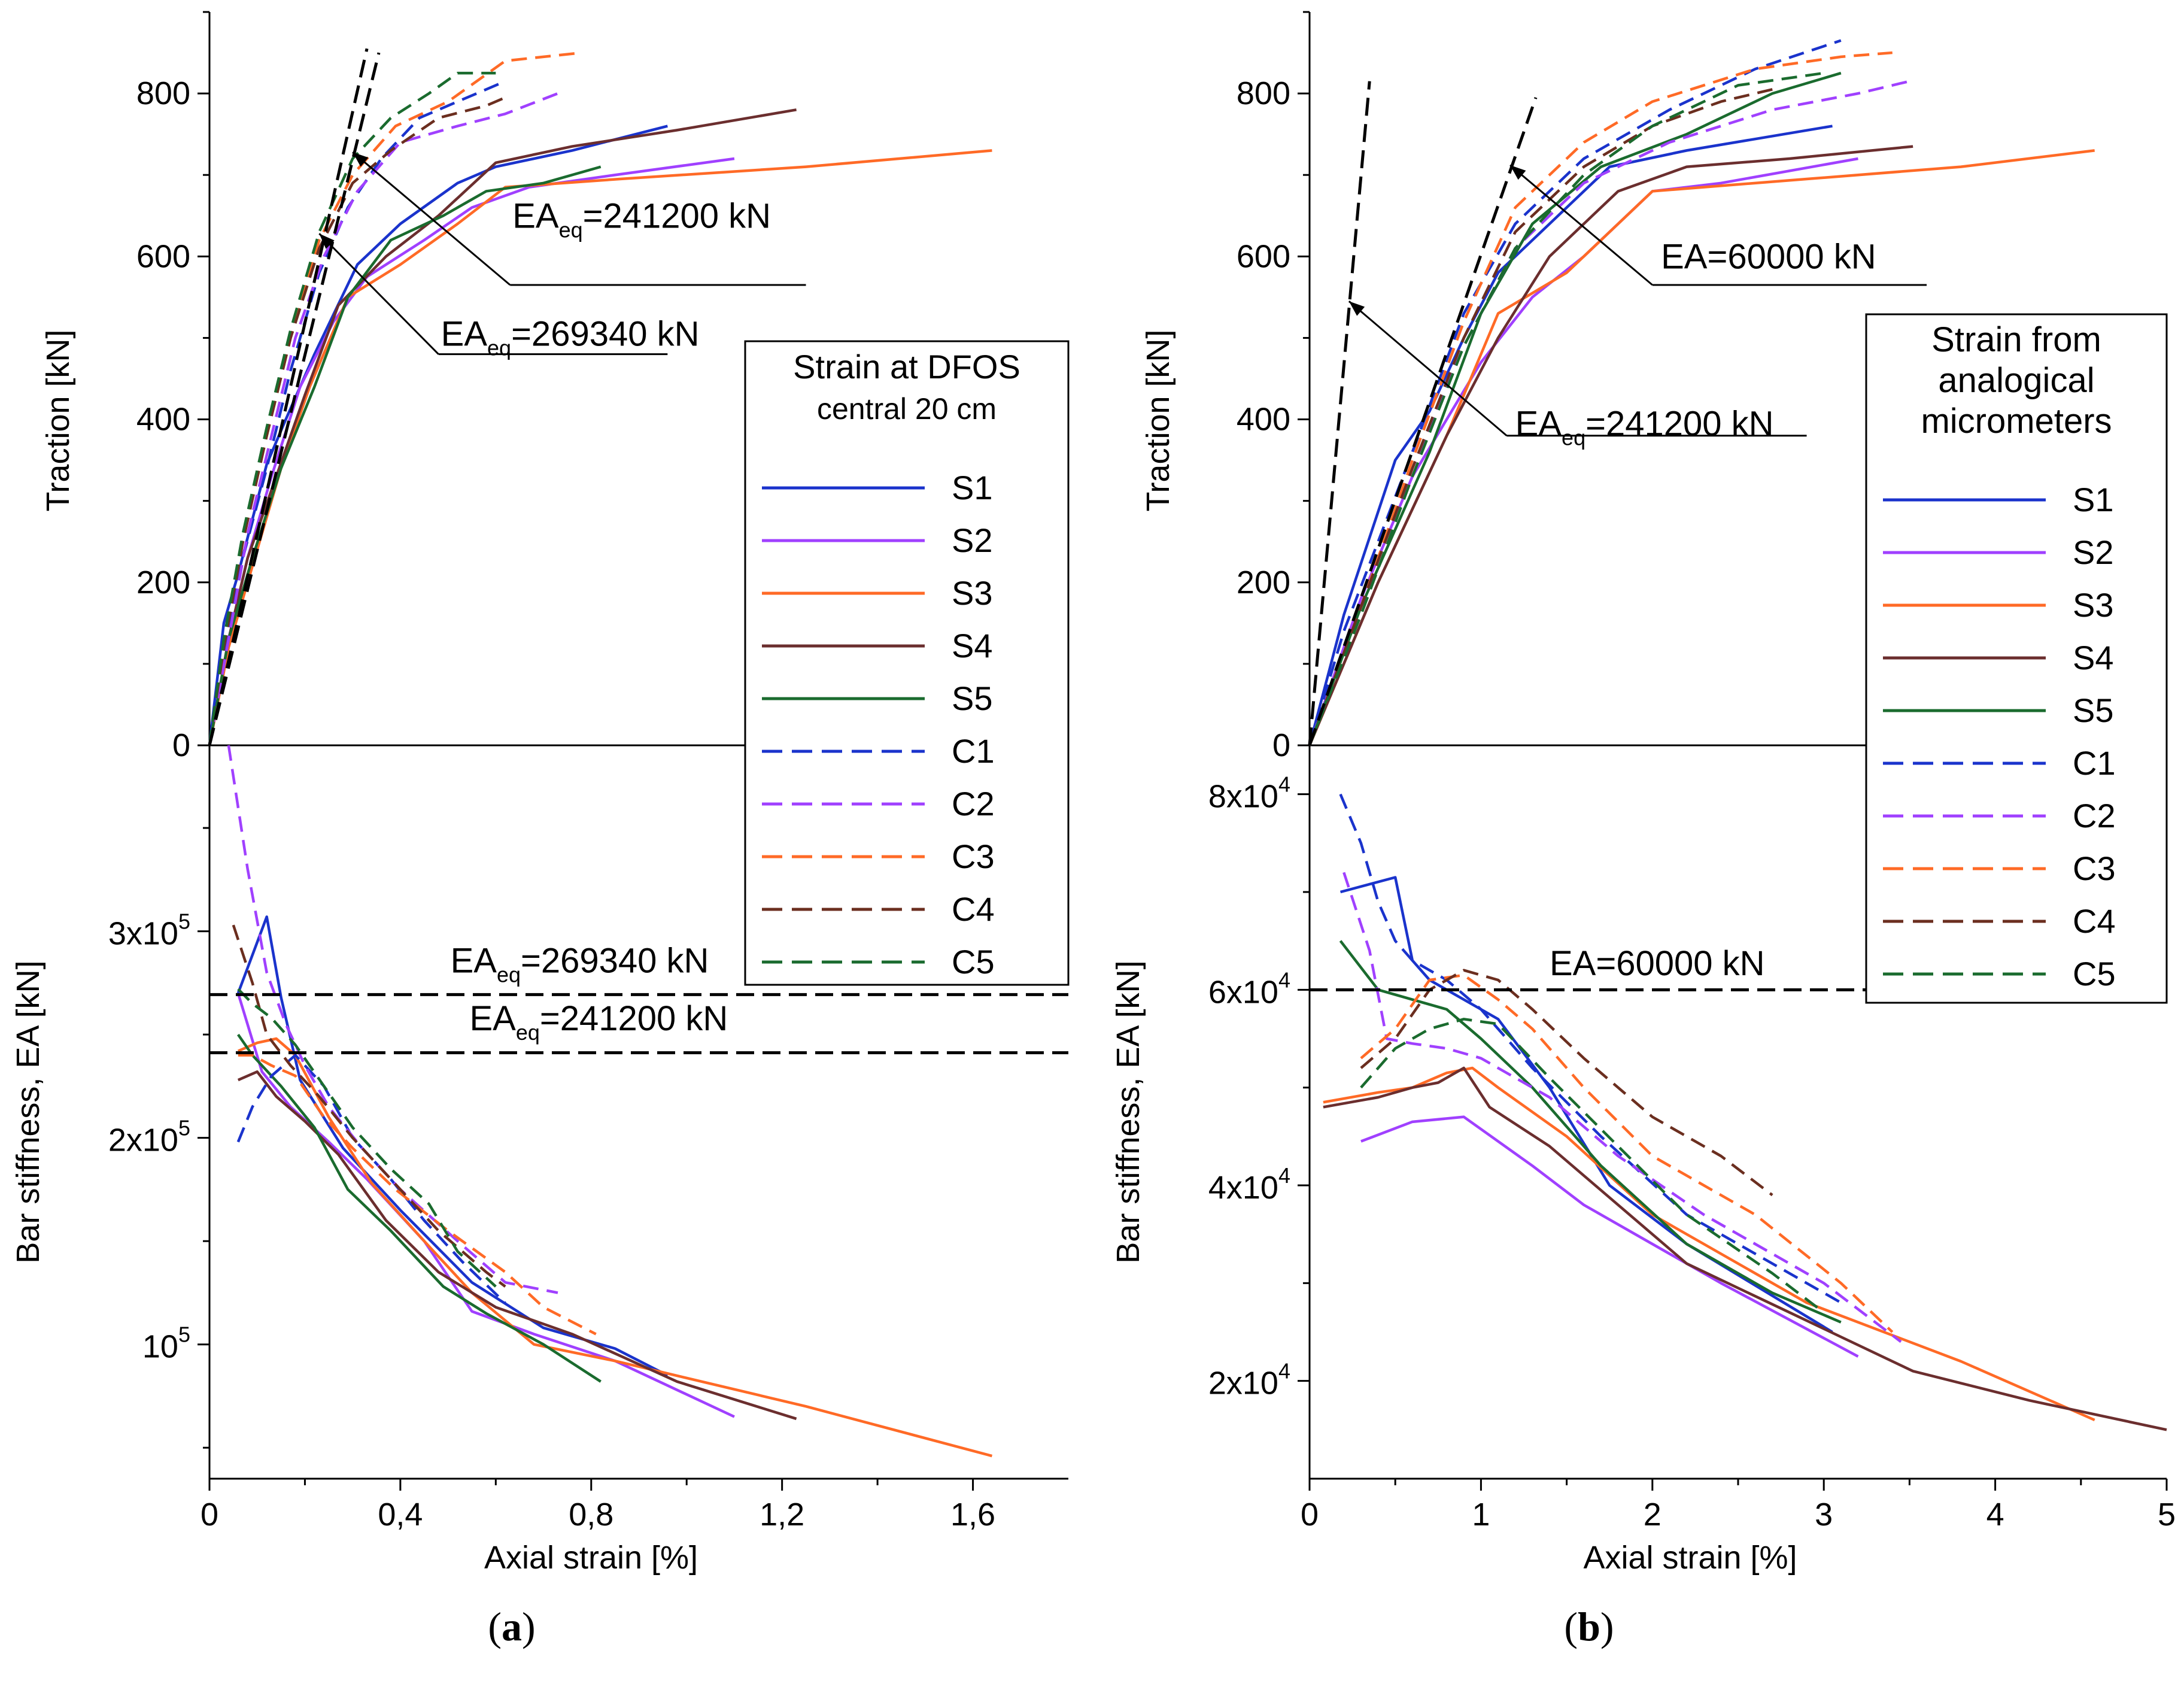 This screenshot has height=1696, width=2184. What do you see at coordinates (1824, 1515) in the screenshot?
I see `x-tick-label: 3` at bounding box center [1824, 1515].